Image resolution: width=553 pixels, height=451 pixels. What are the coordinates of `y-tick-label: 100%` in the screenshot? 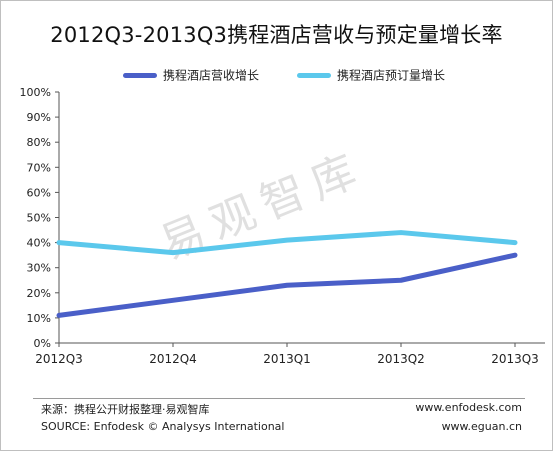 It's located at (35, 92).